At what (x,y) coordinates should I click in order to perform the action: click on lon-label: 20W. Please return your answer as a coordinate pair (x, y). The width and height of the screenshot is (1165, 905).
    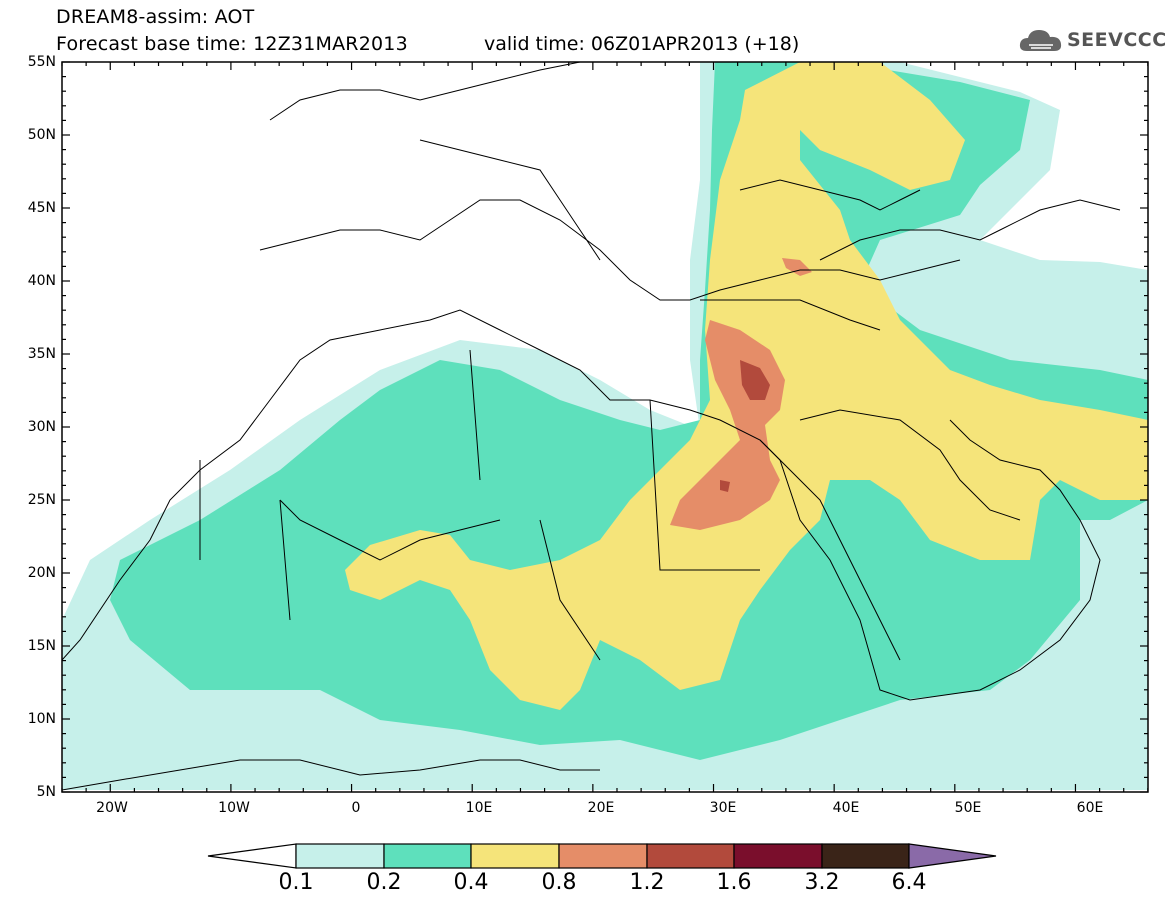
    Looking at the image, I should click on (112, 808).